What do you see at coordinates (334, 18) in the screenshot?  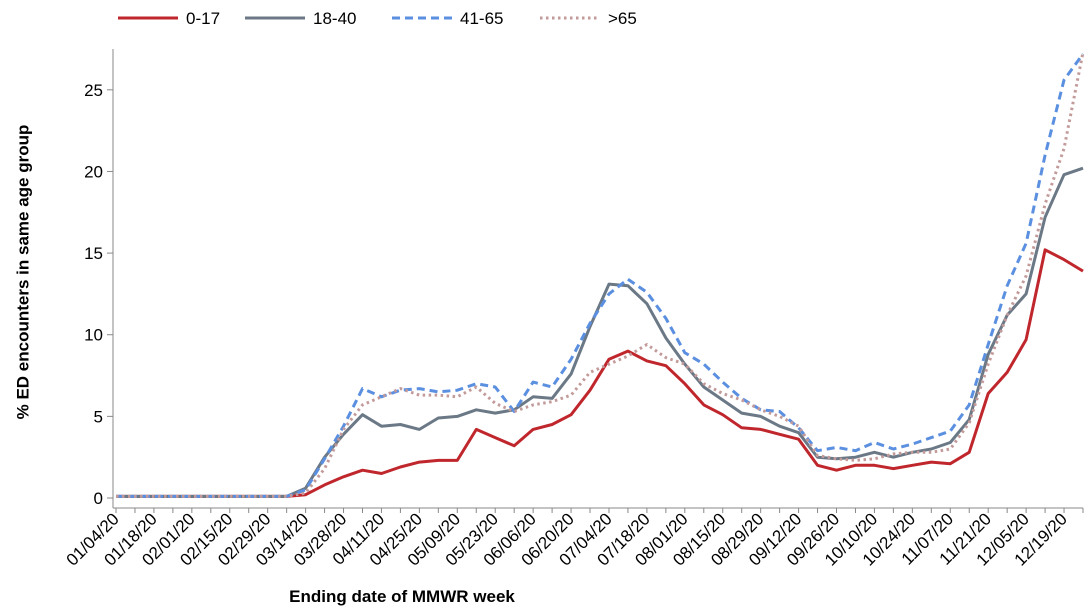 I see `legend-label: 18-40` at bounding box center [334, 18].